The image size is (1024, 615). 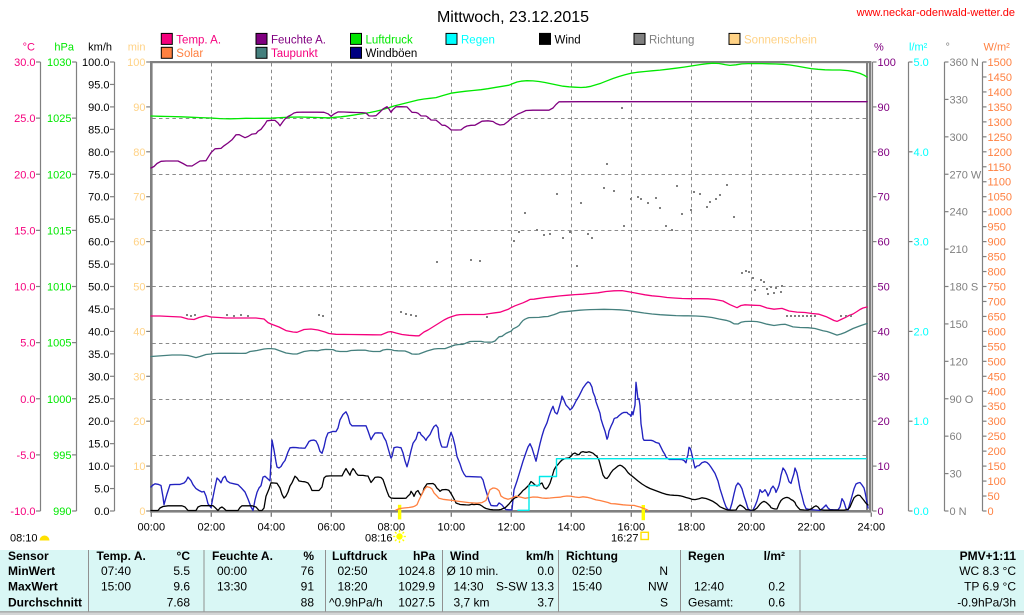 What do you see at coordinates (416, 603) in the screenshot?
I see `svg-text: 1027.5` at bounding box center [416, 603].